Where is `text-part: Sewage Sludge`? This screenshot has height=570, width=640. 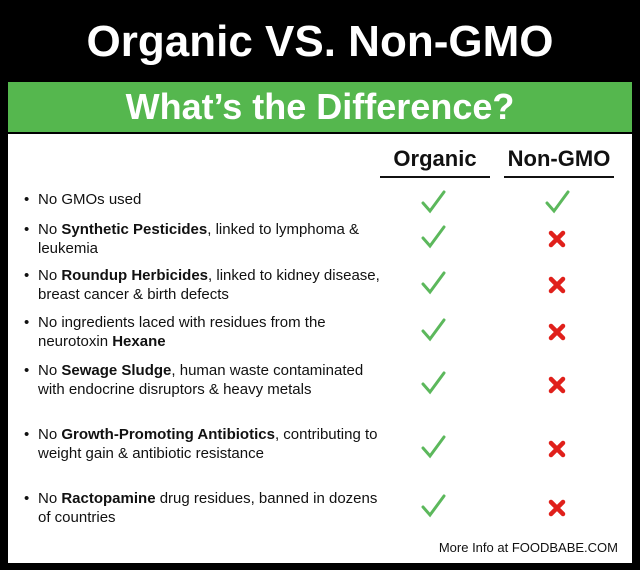
text-part: Sewage Sludge is located at coordinates (116, 370).